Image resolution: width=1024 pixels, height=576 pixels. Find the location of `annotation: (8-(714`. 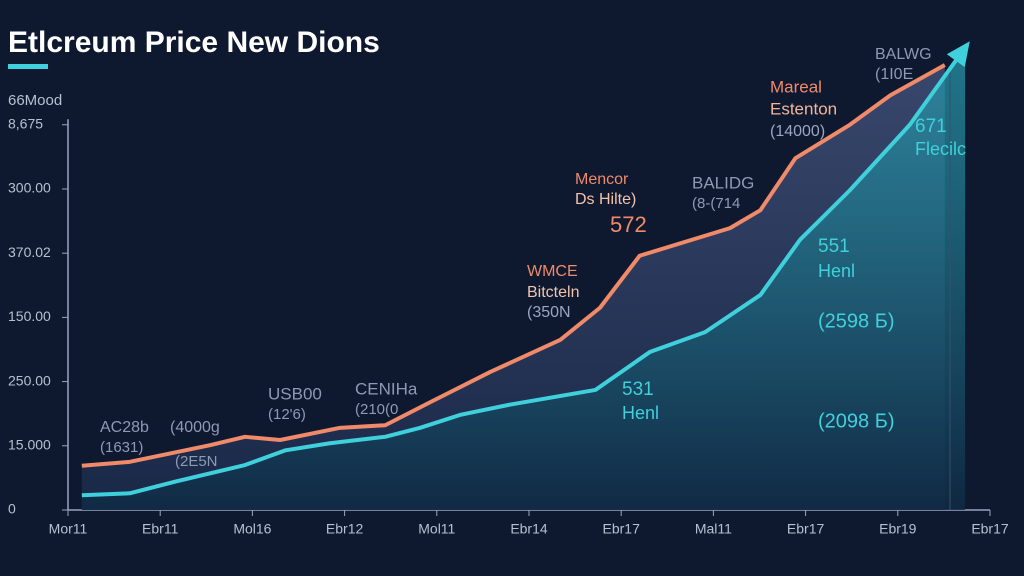

annotation: (8-(714 is located at coordinates (716, 203).